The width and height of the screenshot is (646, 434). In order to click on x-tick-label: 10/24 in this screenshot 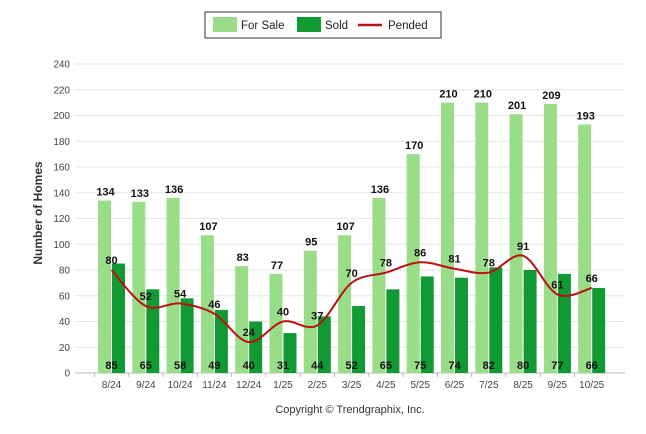, I will do `click(180, 385)`.